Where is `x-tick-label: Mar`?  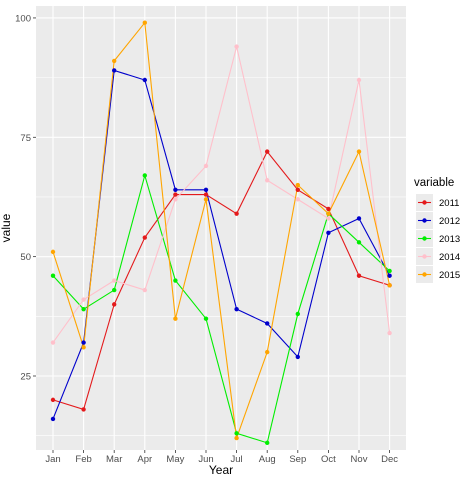 x-tick-label: Mar is located at coordinates (114, 459).